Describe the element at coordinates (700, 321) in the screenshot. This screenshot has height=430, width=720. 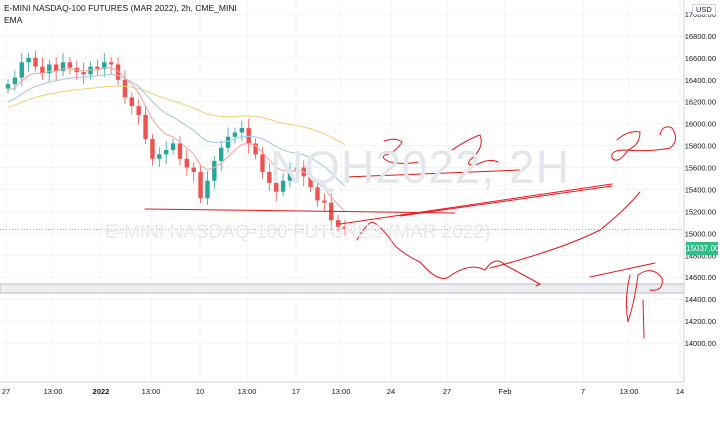
I see `y-tick-label: 14200.00` at that location.